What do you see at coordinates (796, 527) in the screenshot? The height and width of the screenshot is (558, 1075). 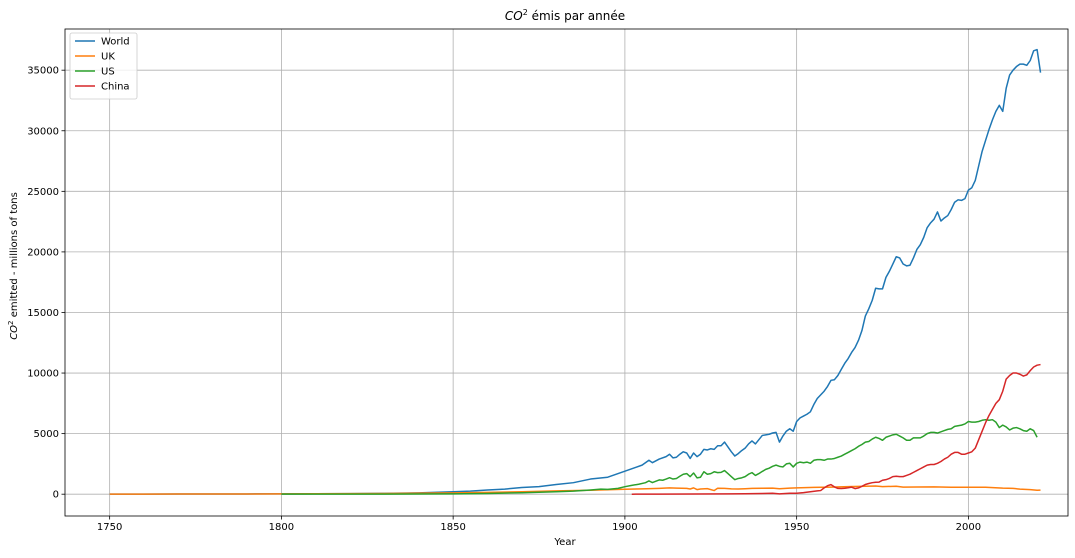 I see `x-tick-label: 1950` at bounding box center [796, 527].